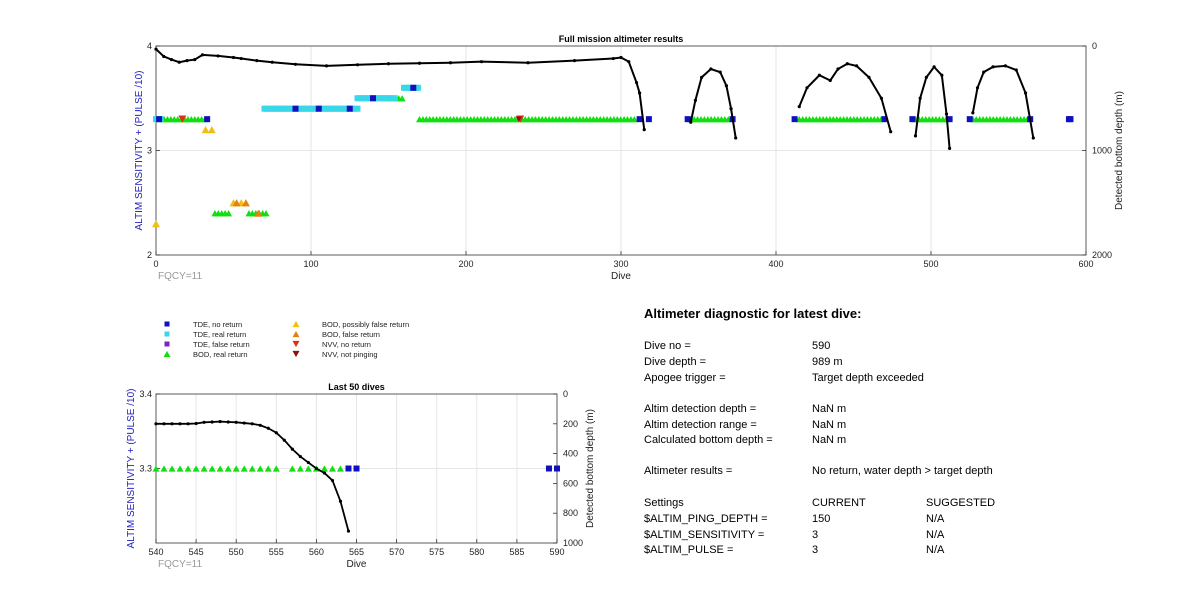 Image resolution: width=1200 pixels, height=611 pixels. Describe the element at coordinates (465, 264) in the screenshot. I see `main-chart-xtick-label: 200` at that location.